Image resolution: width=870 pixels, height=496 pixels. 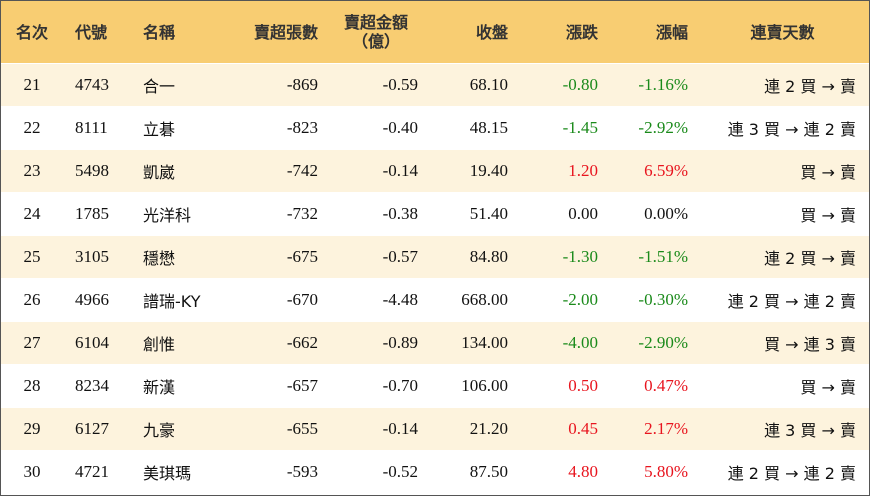 What do you see at coordinates (278, 300) in the screenshot?
I see `sell-lots-cell: -670` at bounding box center [278, 300].